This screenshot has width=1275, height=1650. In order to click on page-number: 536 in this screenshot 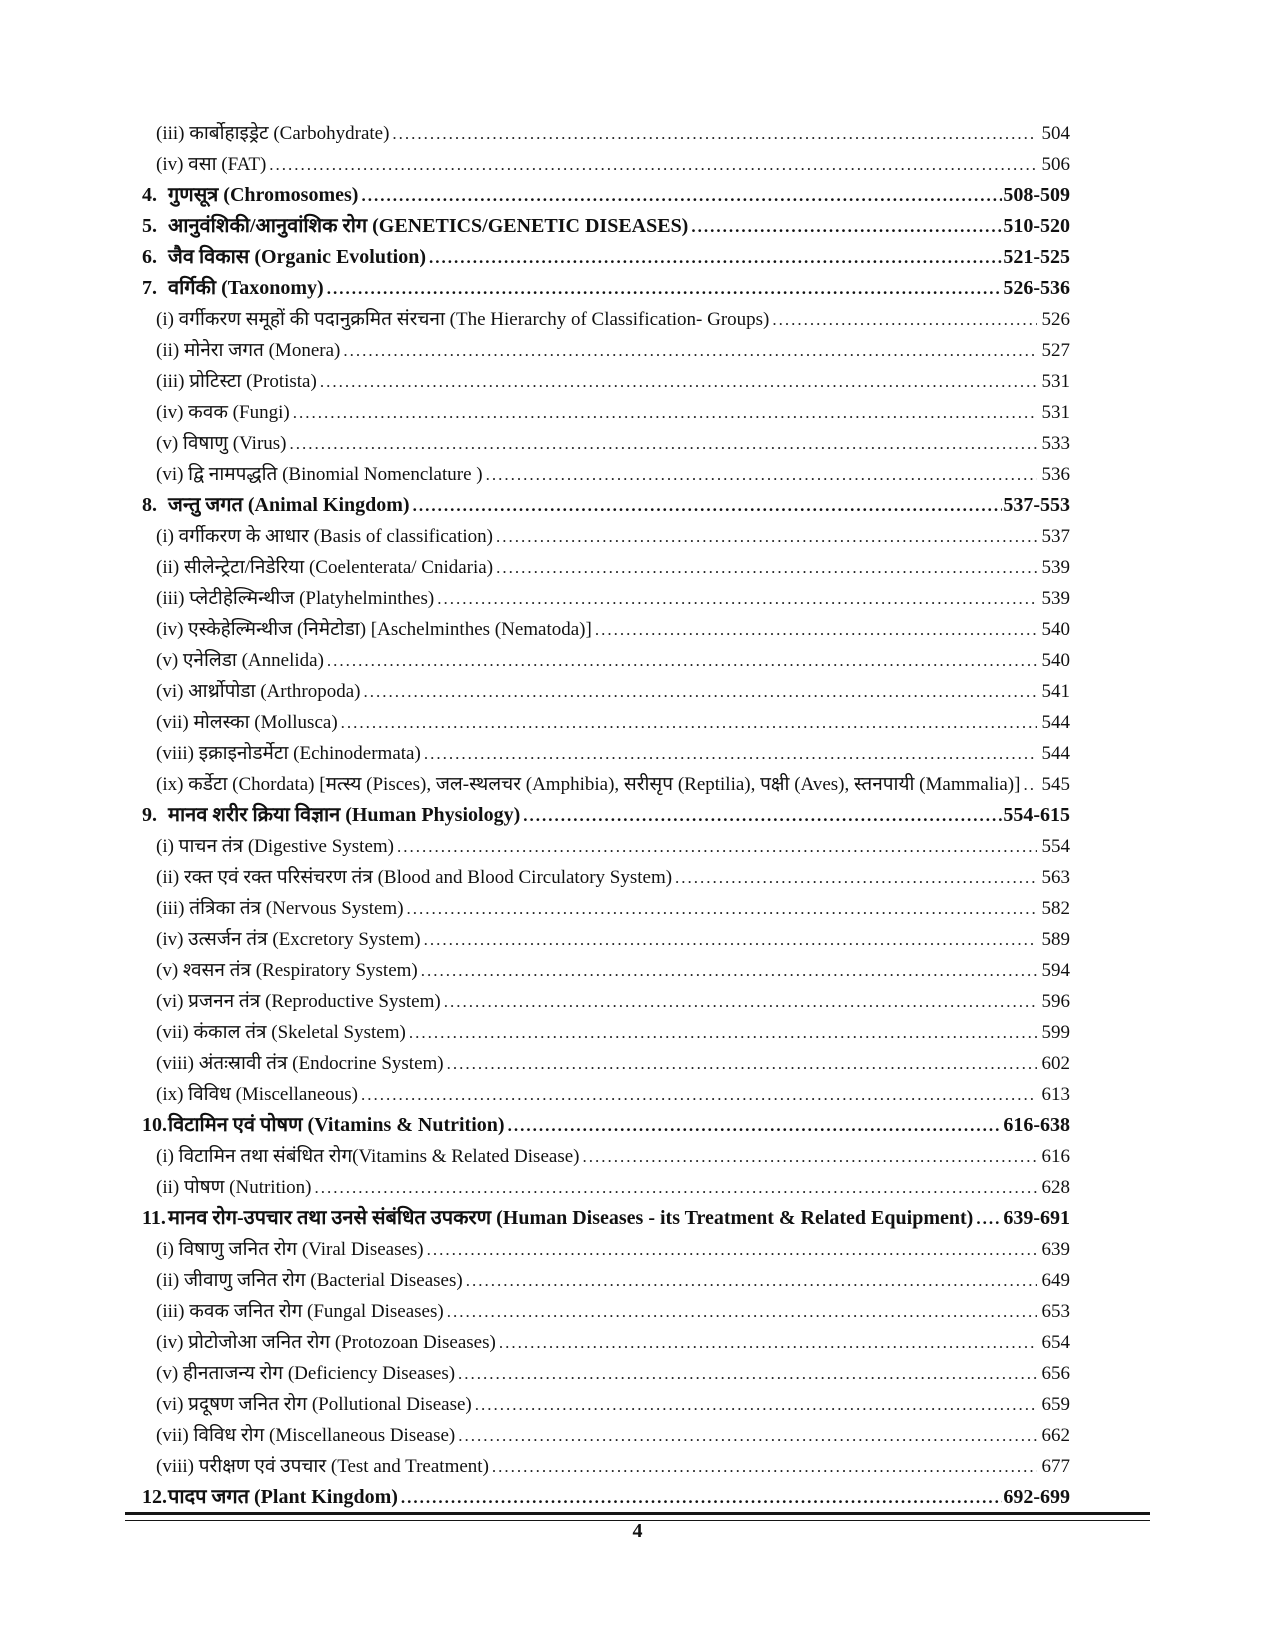, I will do `click(1056, 474)`.